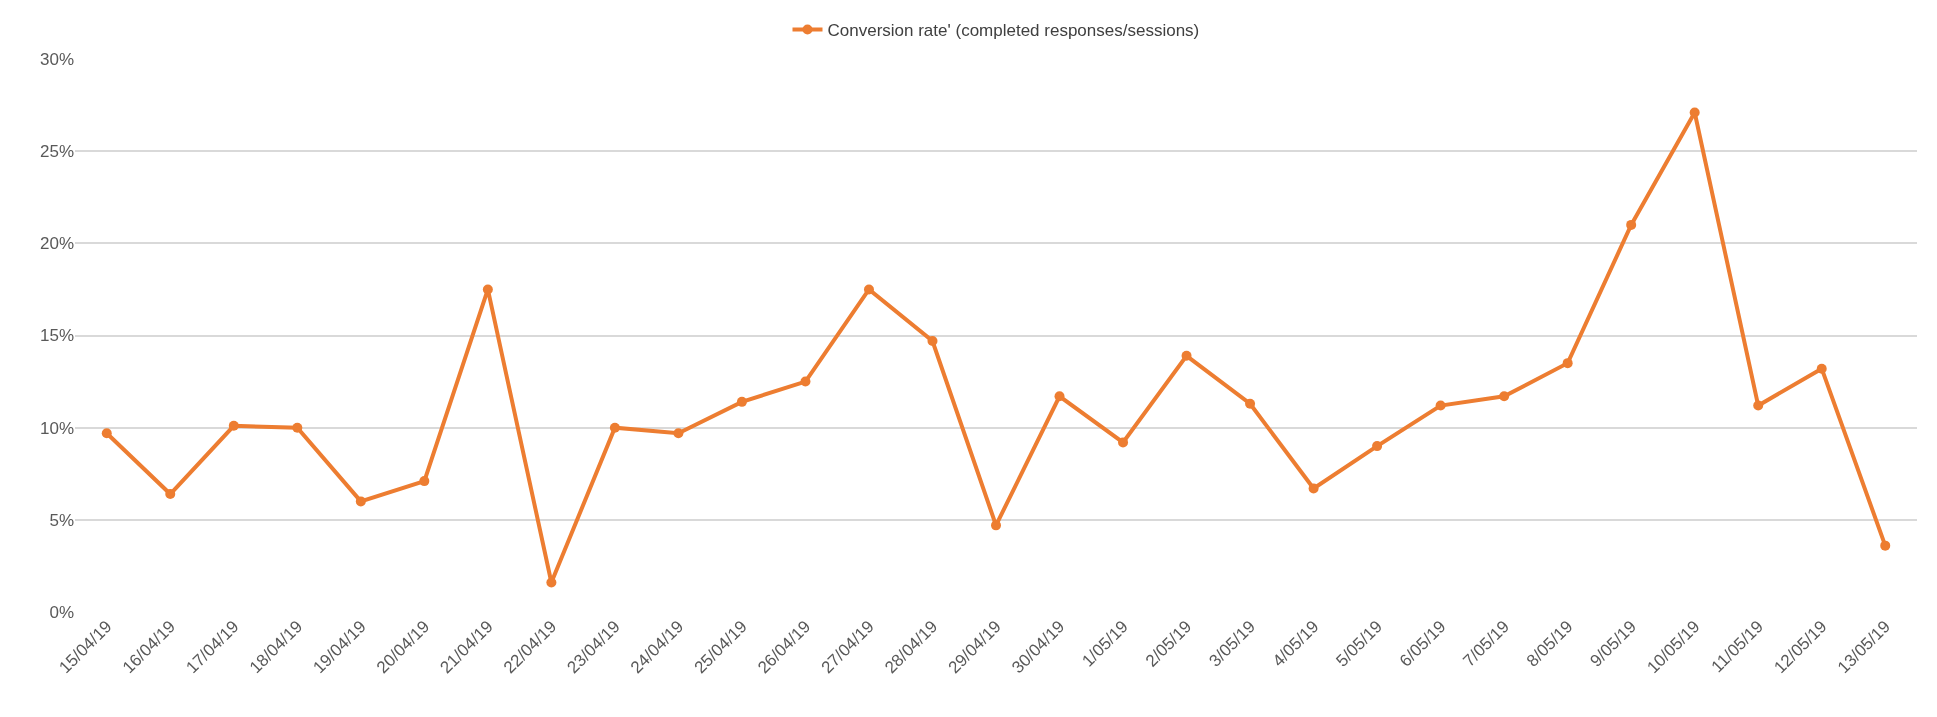 The image size is (1937, 717). What do you see at coordinates (1013, 31) in the screenshot?
I see `legend-label: Conversion rate' (completed responses/sessions)` at bounding box center [1013, 31].